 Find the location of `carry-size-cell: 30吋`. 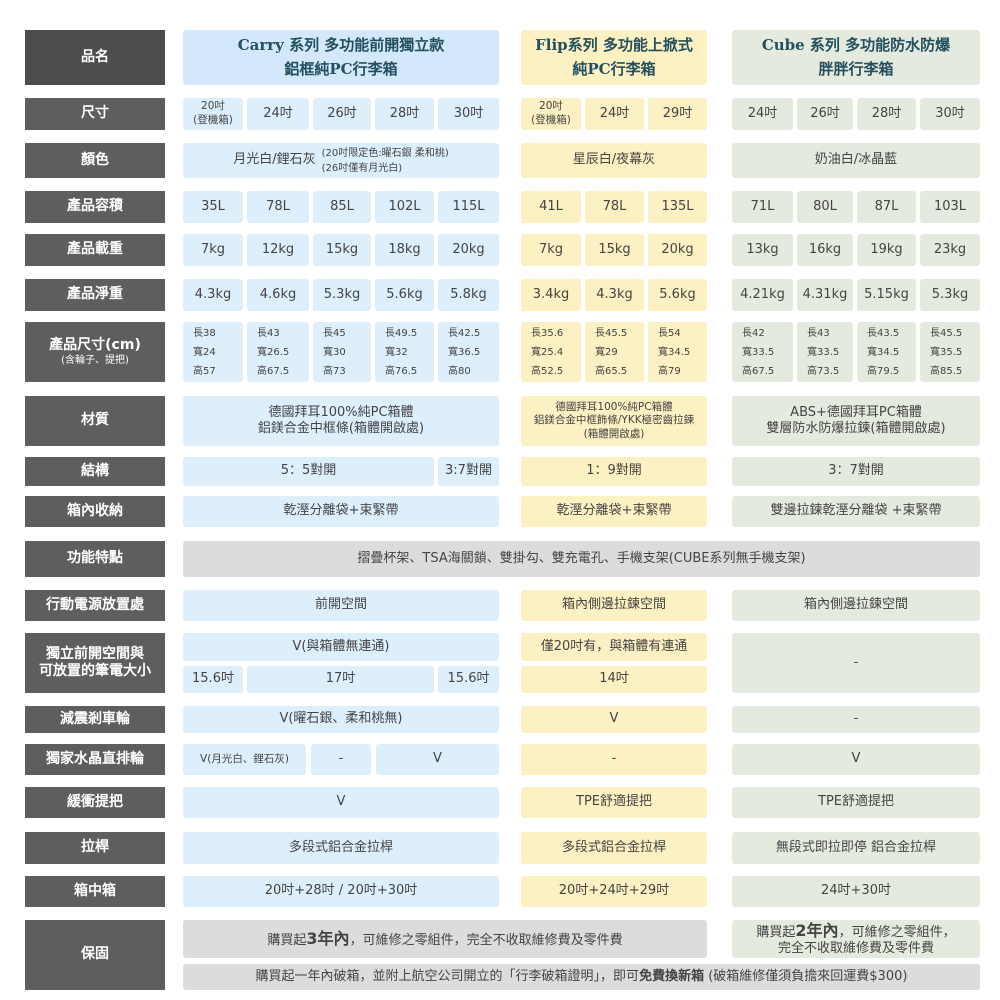

carry-size-cell: 30吋 is located at coordinates (468, 114).